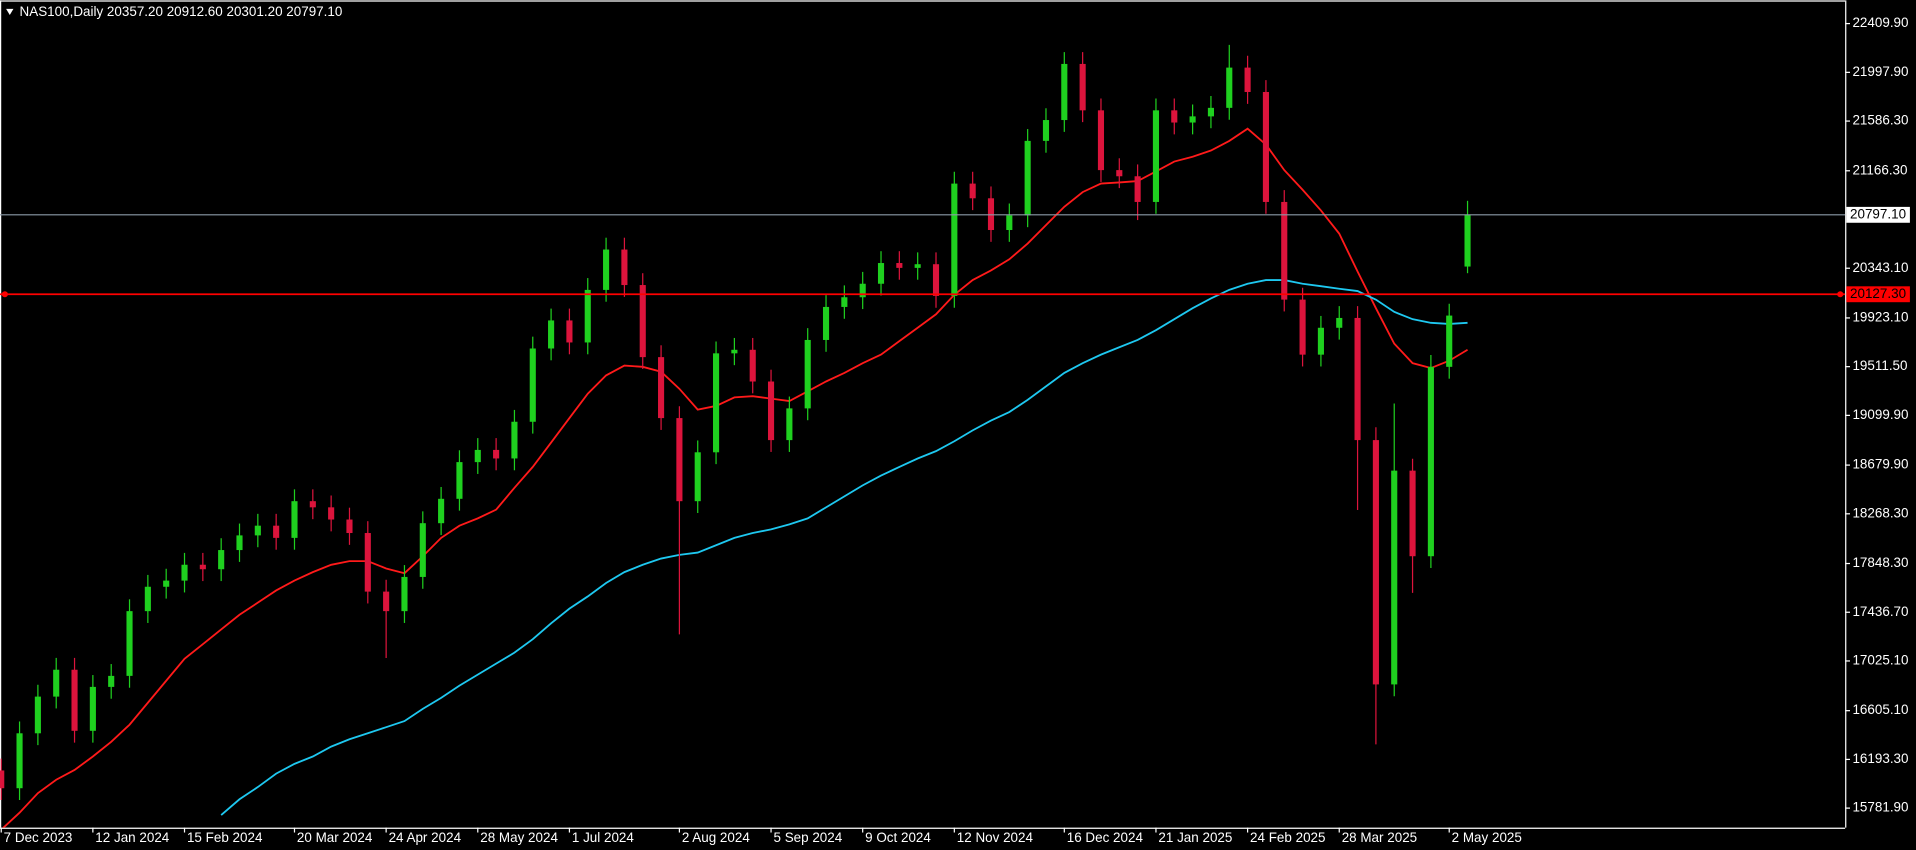  Describe the element at coordinates (1379, 837) in the screenshot. I see `x-tick-label: 28 Mar 2025` at that location.